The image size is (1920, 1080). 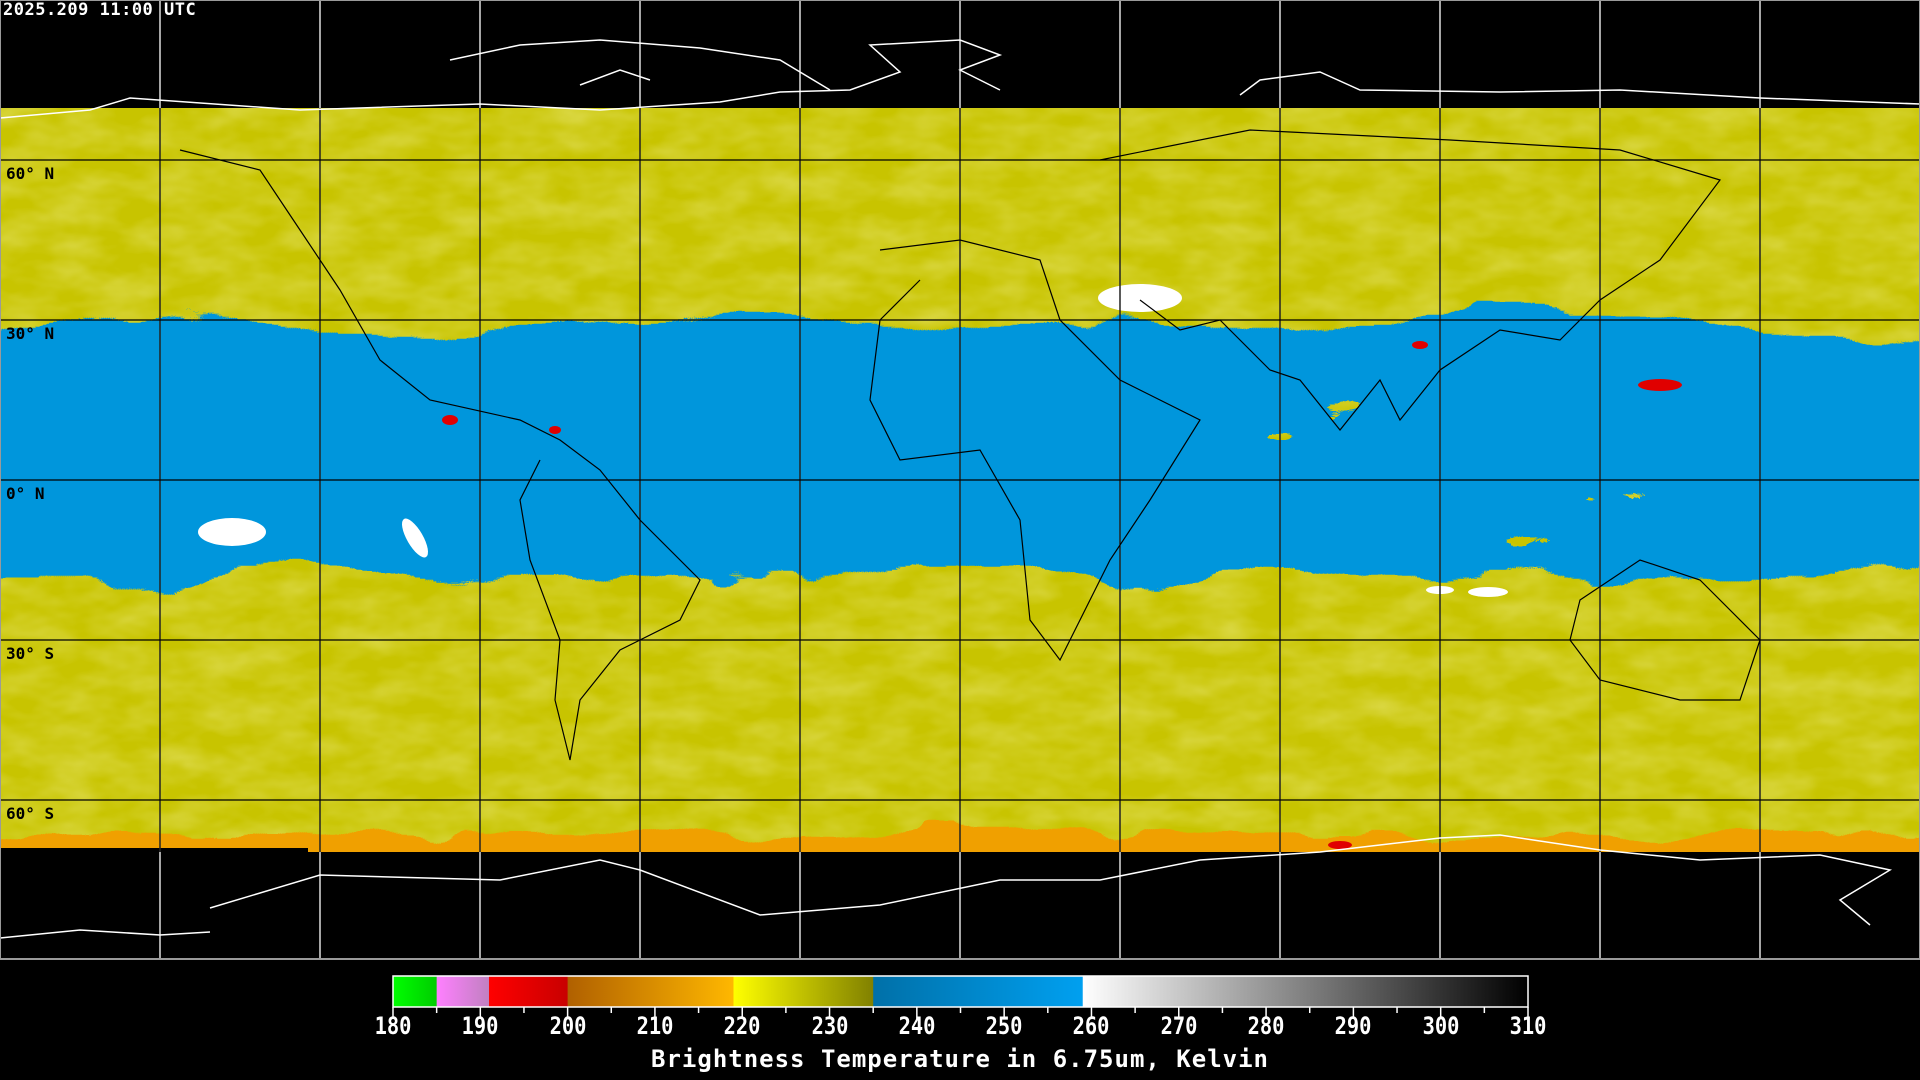 I want to click on lat-label-0n: 0° N, so click(x=25, y=493).